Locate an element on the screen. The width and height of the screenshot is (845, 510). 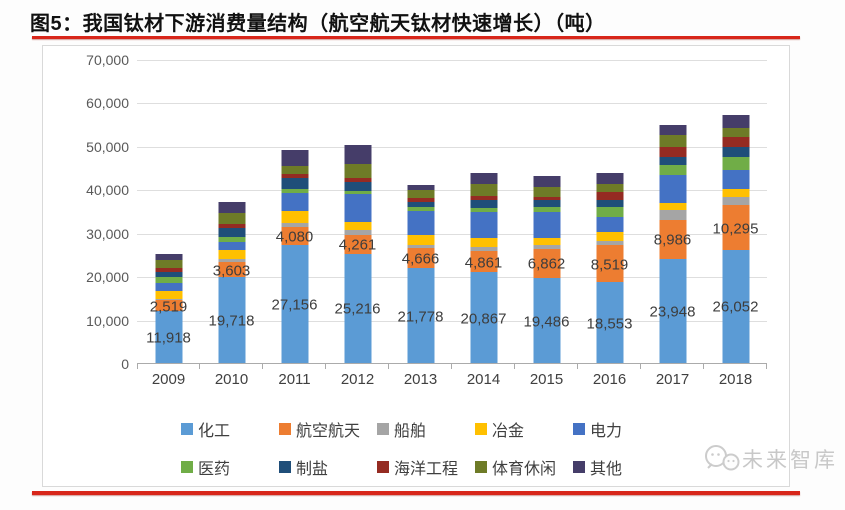
legend-item: 其他 is located at coordinates (622, 467).